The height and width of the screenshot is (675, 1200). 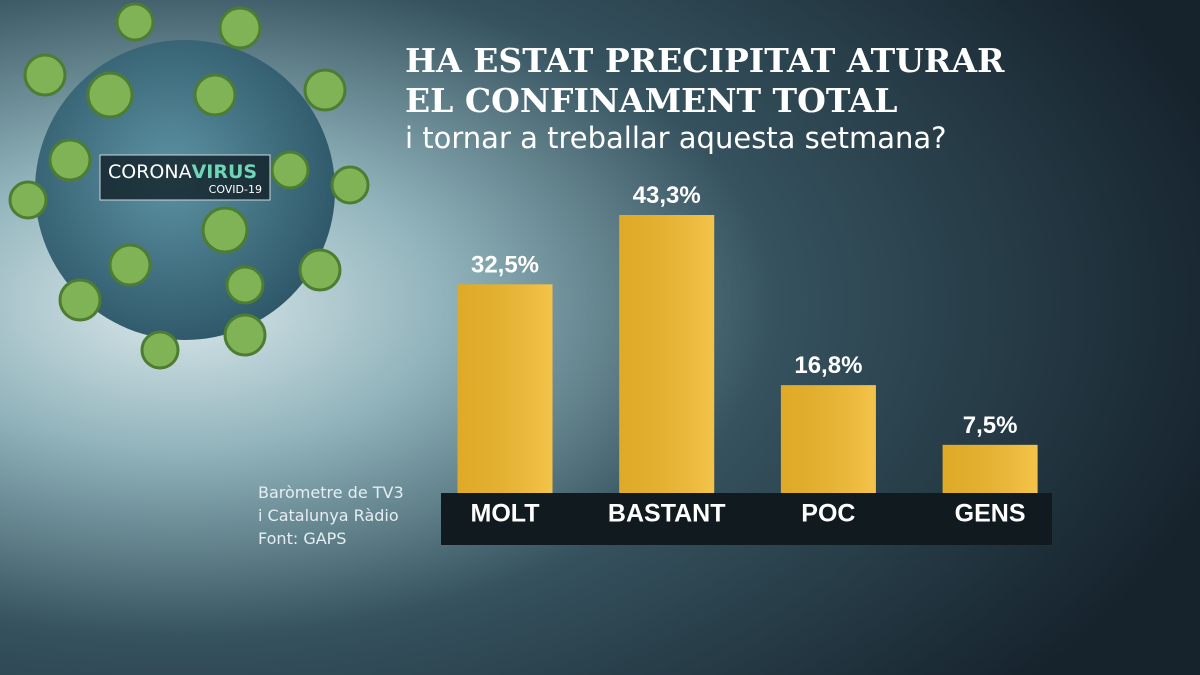 I want to click on value-label: 16,8%, so click(x=828, y=365).